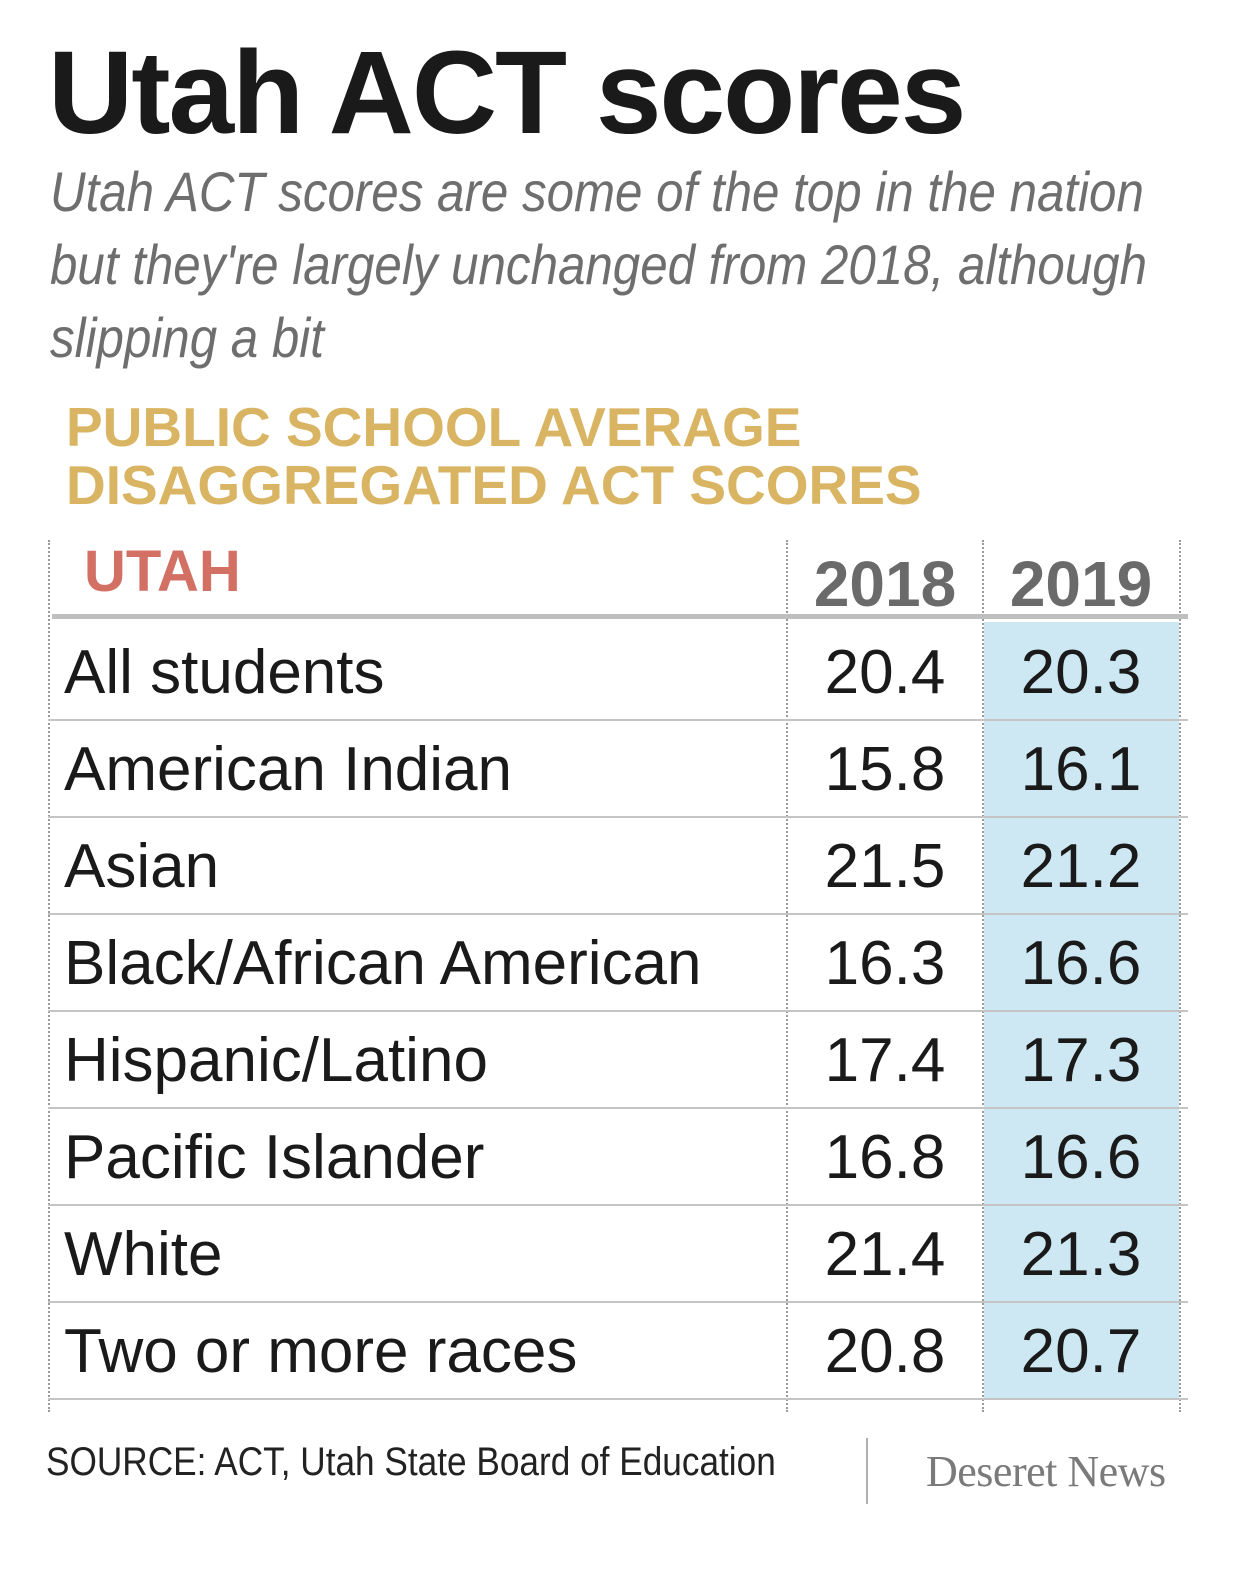 This screenshot has width=1250, height=1596. Describe the element at coordinates (885, 866) in the screenshot. I see `value-cell-2018: 21.5` at that location.